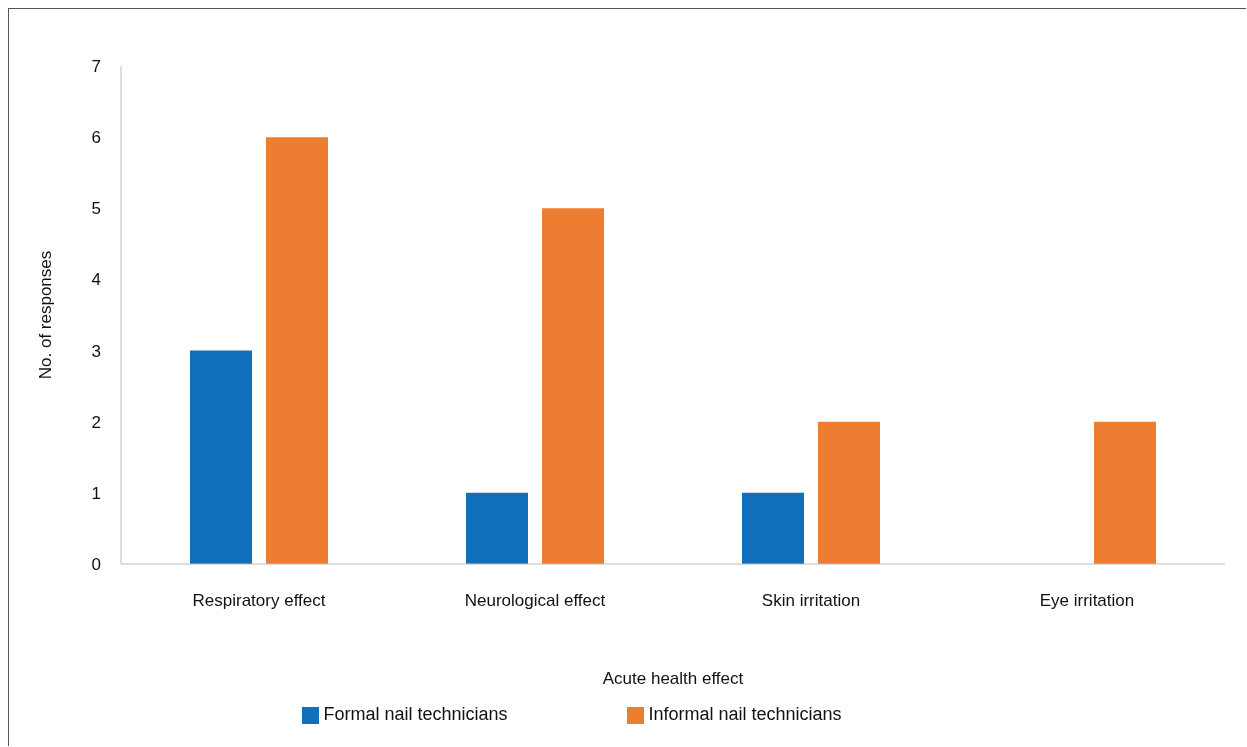 The height and width of the screenshot is (747, 1247). I want to click on x-tick-label: Eye irritation, so click(1087, 601).